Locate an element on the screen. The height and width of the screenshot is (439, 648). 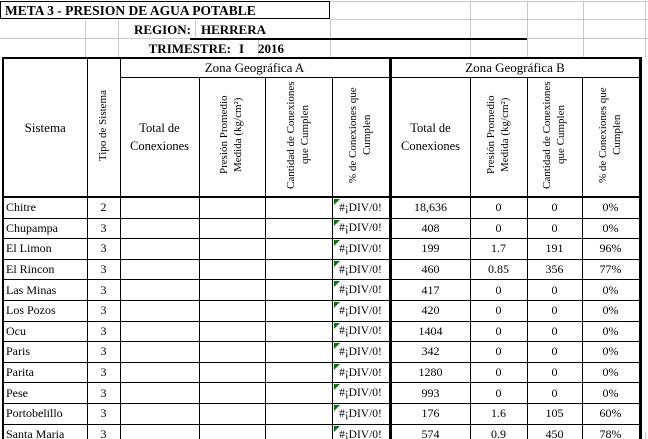
region-label: REGION: is located at coordinates (162, 29).